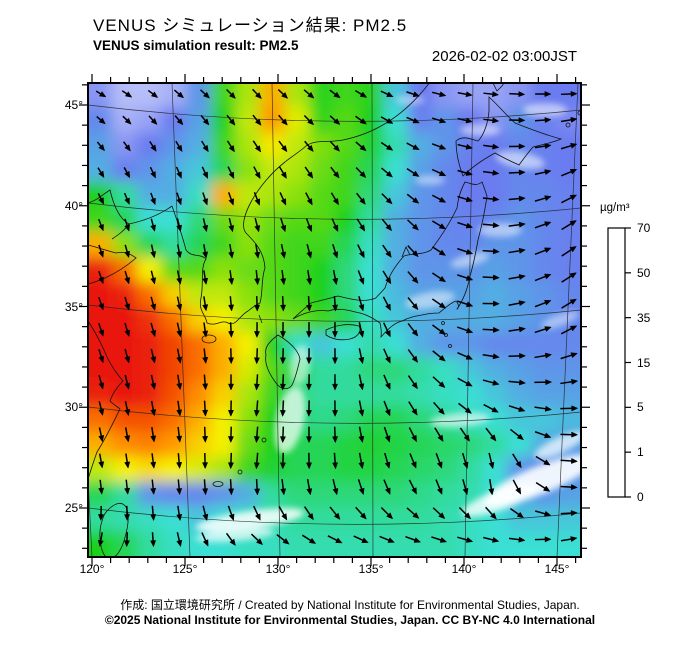 Image resolution: width=700 pixels, height=649 pixels. I want to click on lon-label-135: 135°, so click(371, 569).